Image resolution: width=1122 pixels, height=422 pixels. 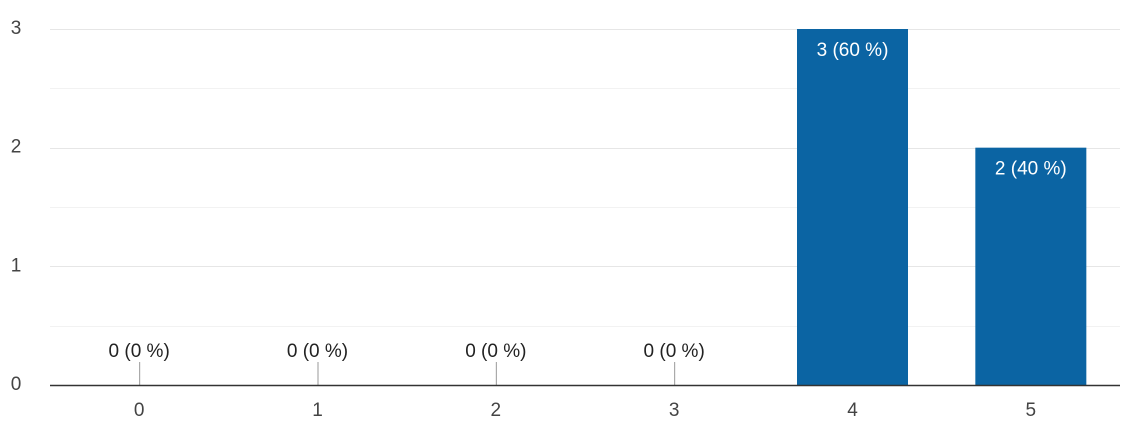 What do you see at coordinates (853, 50) in the screenshot?
I see `bar-value-label: 3 (60 %)` at bounding box center [853, 50].